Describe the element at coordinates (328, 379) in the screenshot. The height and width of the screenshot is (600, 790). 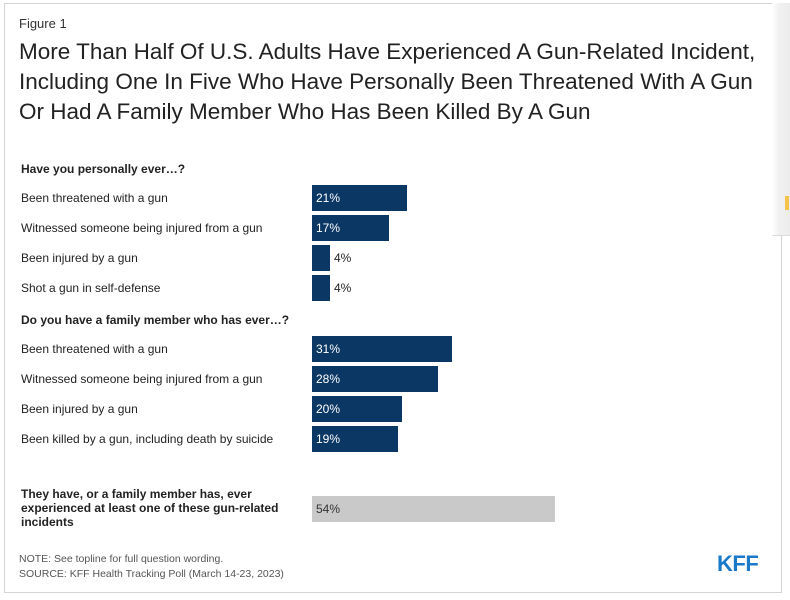
I see `bar-value-label: 28%` at that location.